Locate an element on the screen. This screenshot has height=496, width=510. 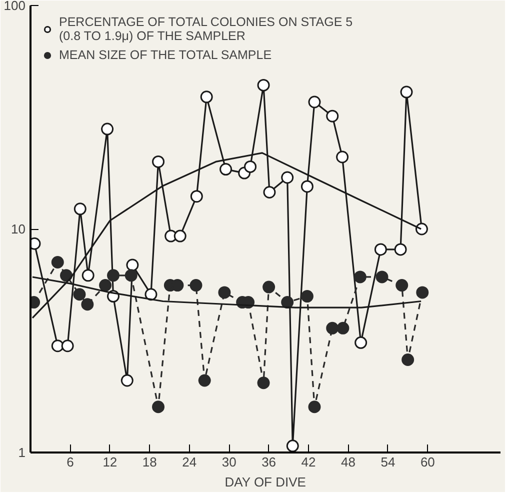
x-tick-label: 30 is located at coordinates (229, 462).